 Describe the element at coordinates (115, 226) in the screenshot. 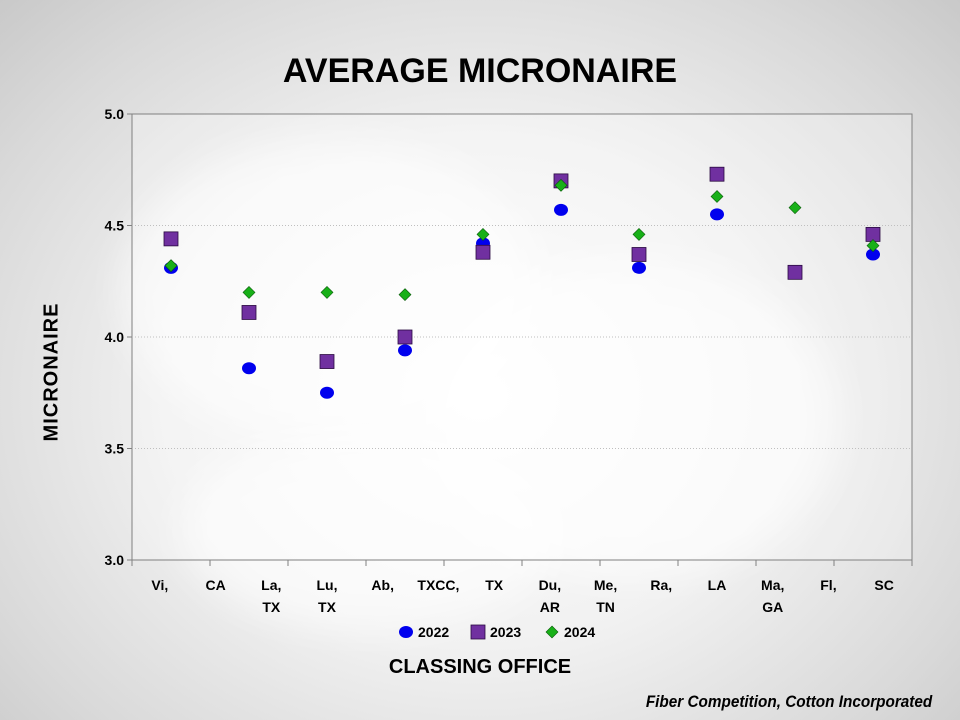

I see `y-tick-label: 4.5` at that location.